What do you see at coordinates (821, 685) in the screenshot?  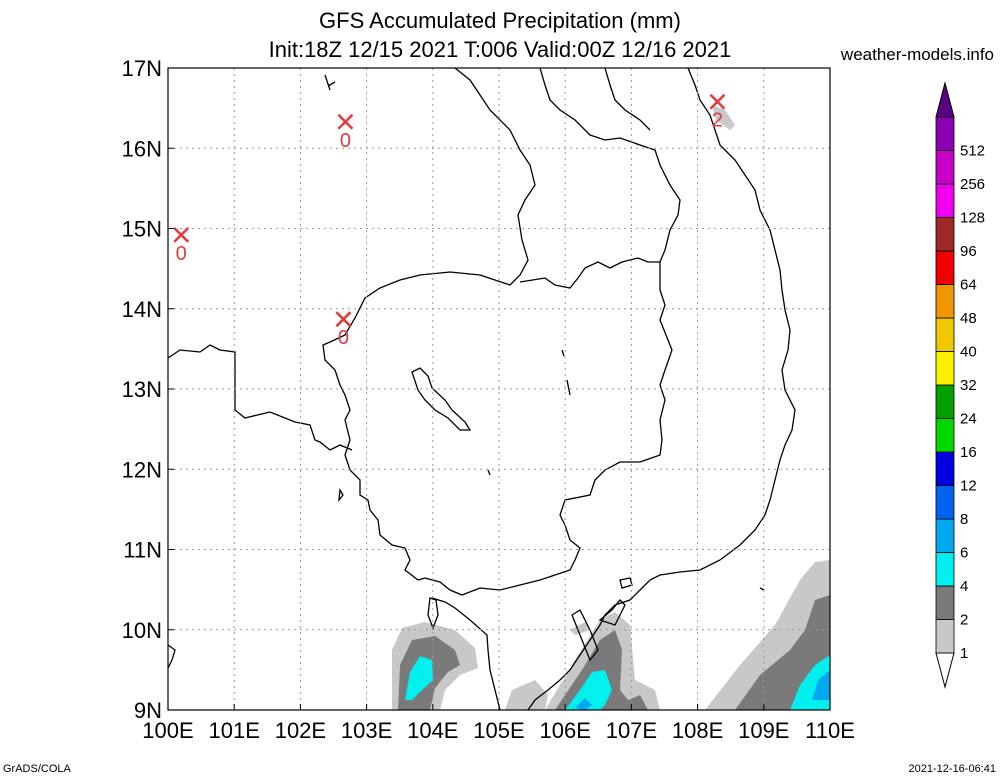 I see `precip-area-heavier` at bounding box center [821, 685].